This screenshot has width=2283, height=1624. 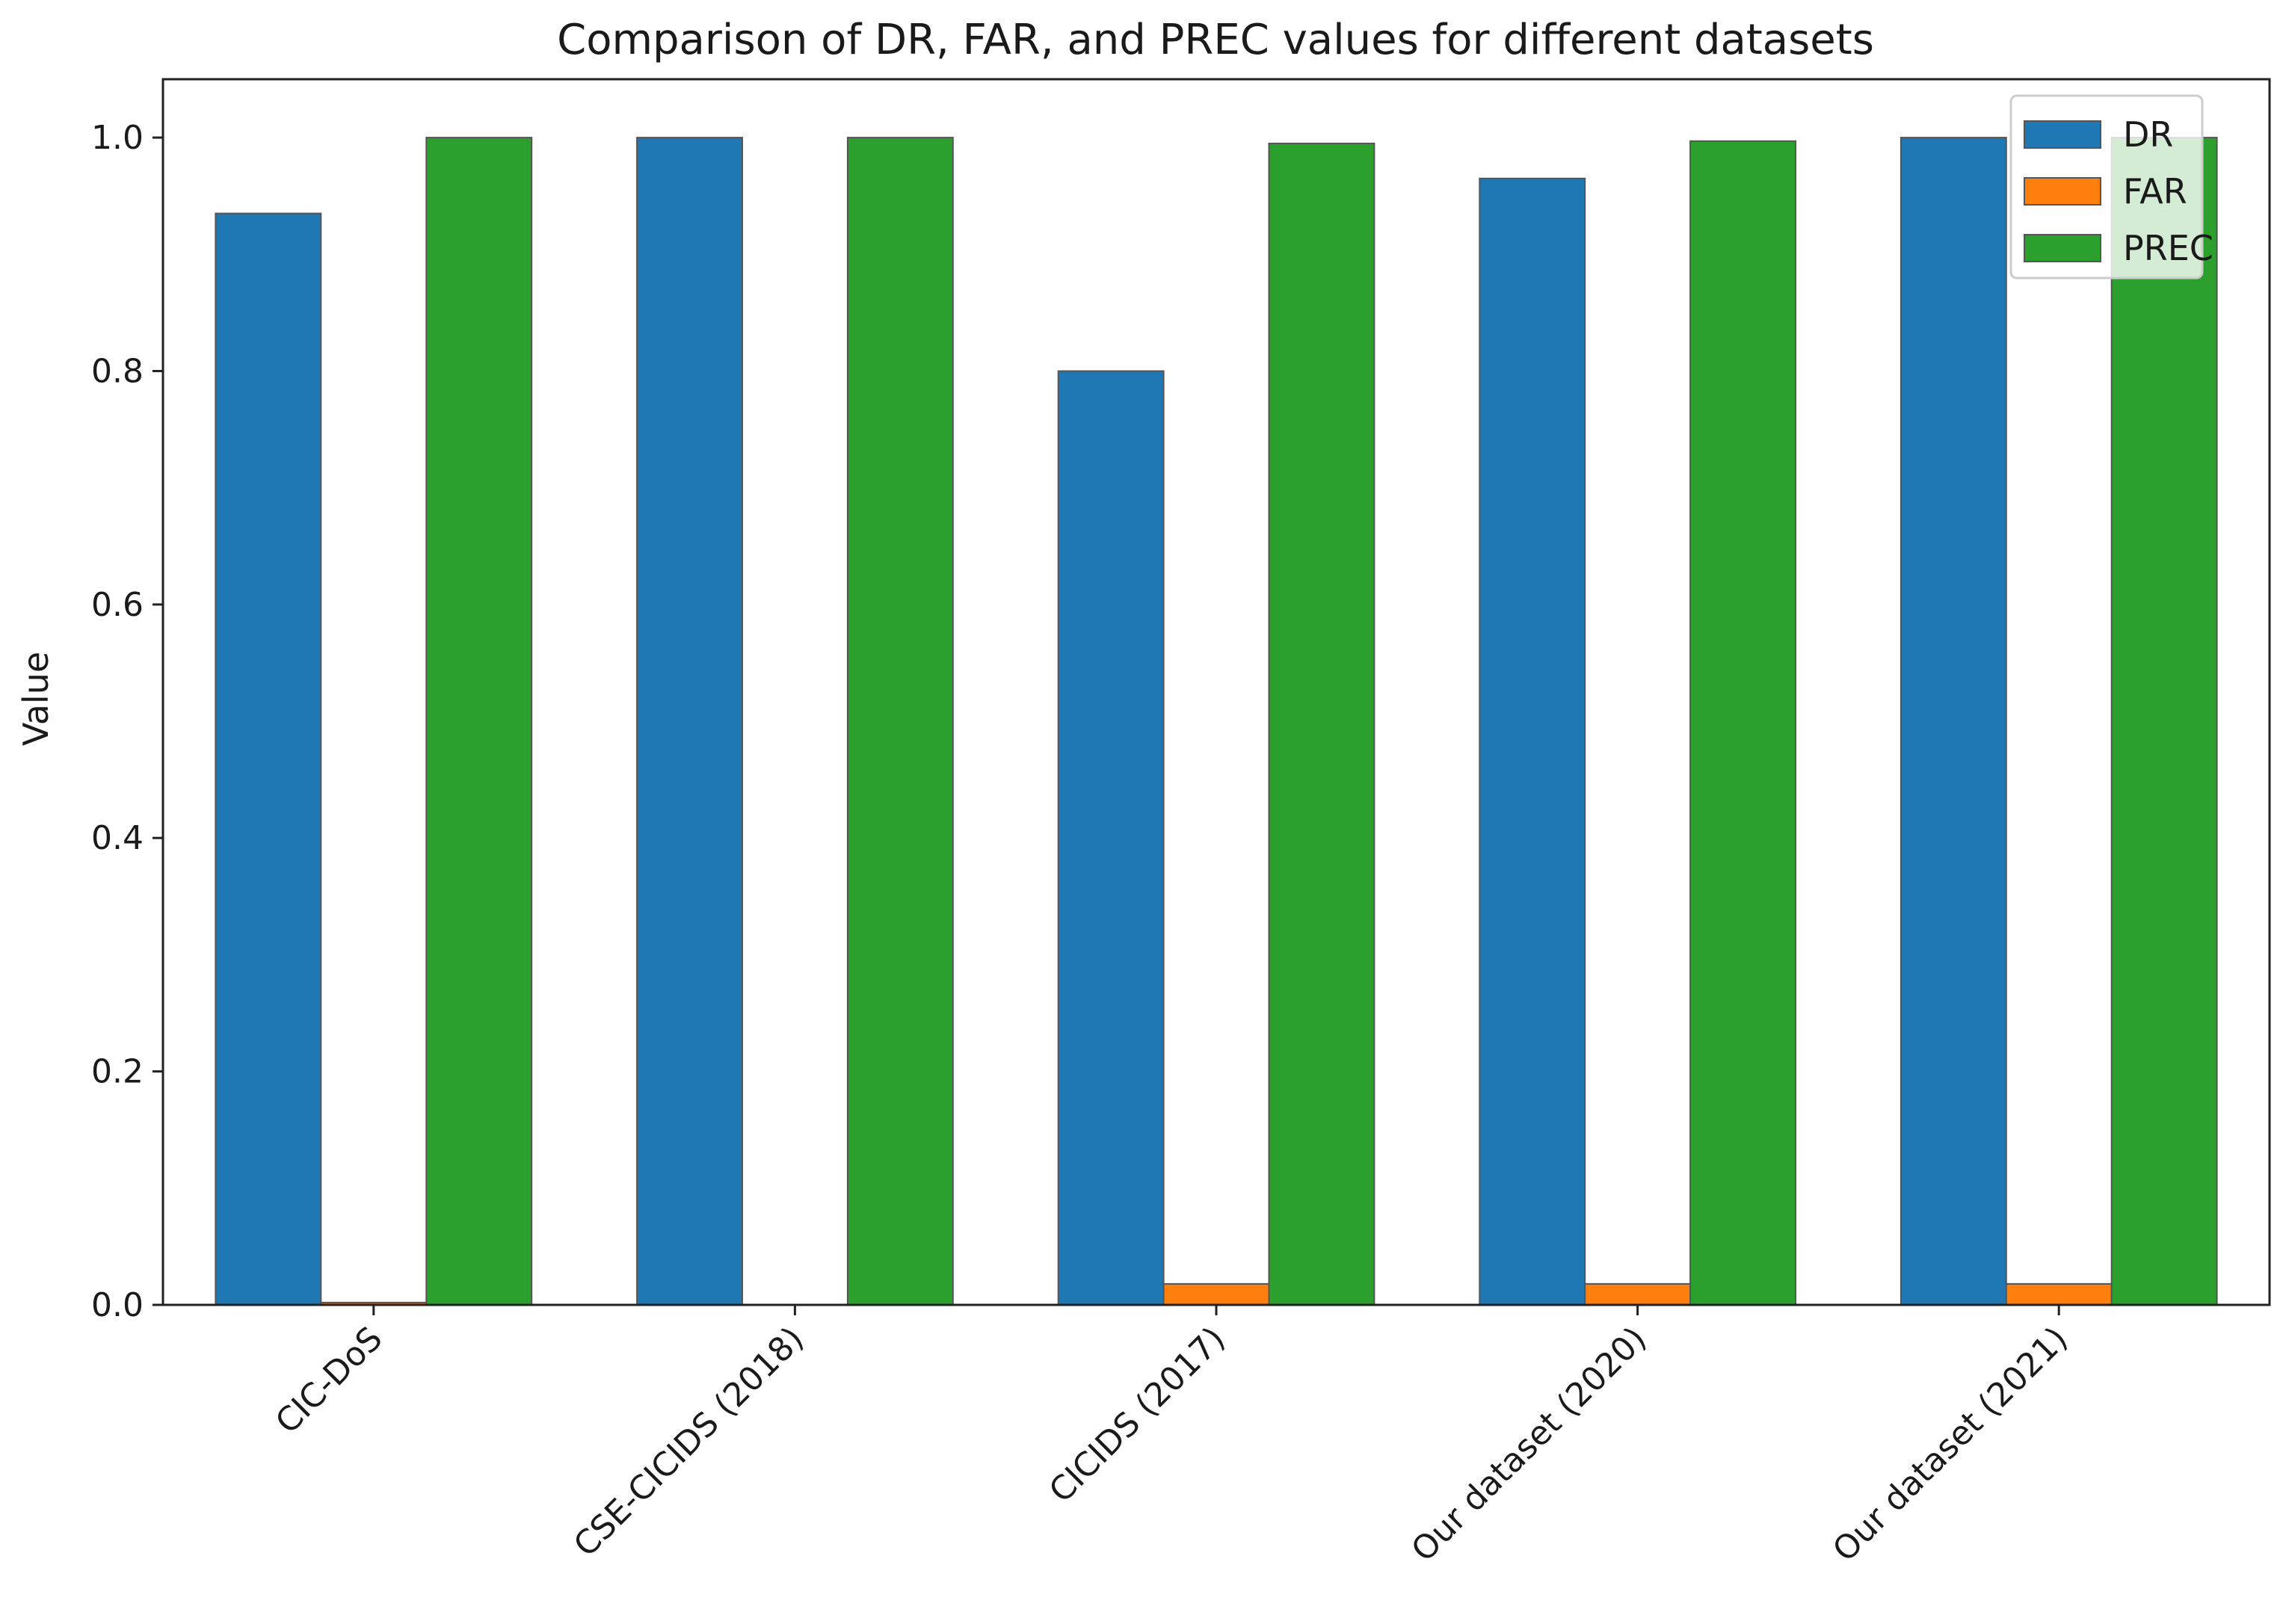 What do you see at coordinates (689, 1442) in the screenshot?
I see `x-tick-label: CSE-CICIDS (2018)` at bounding box center [689, 1442].